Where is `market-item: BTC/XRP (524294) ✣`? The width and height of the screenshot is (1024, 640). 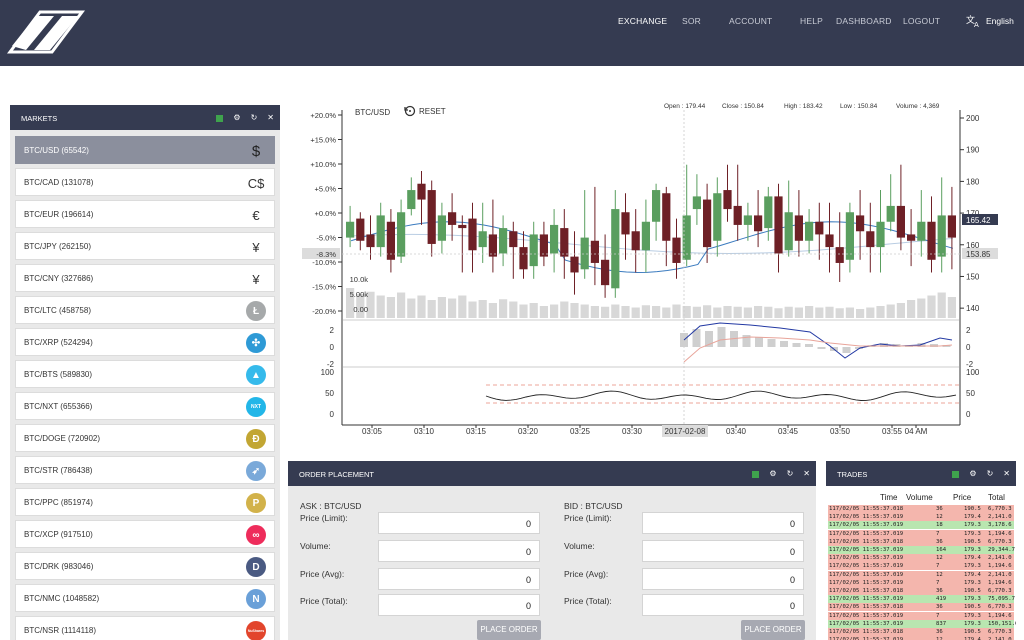
market-item: BTC/XRP (524294) ✣ is located at coordinates (145, 342).